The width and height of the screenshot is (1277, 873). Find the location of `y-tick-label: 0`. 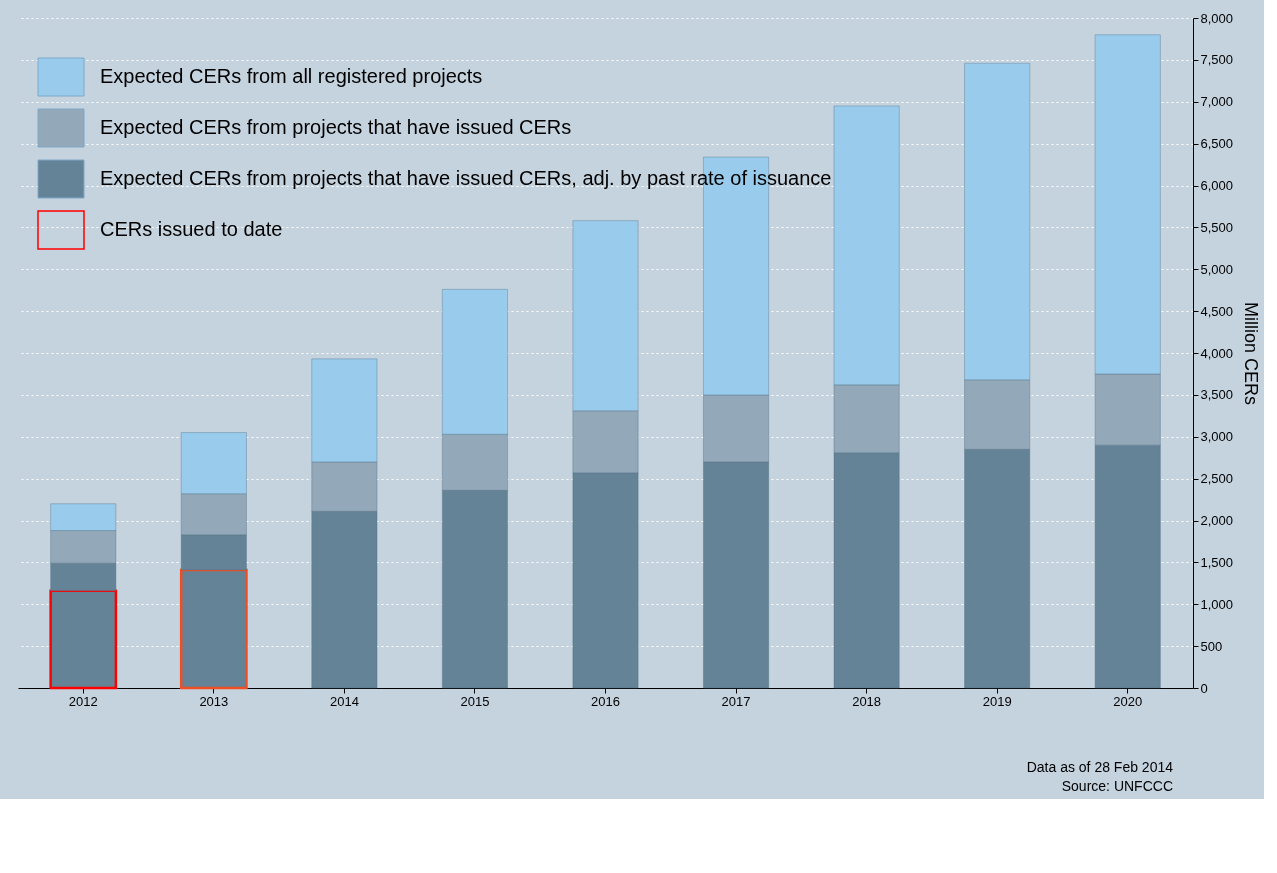

y-tick-label: 0 is located at coordinates (1204, 688).